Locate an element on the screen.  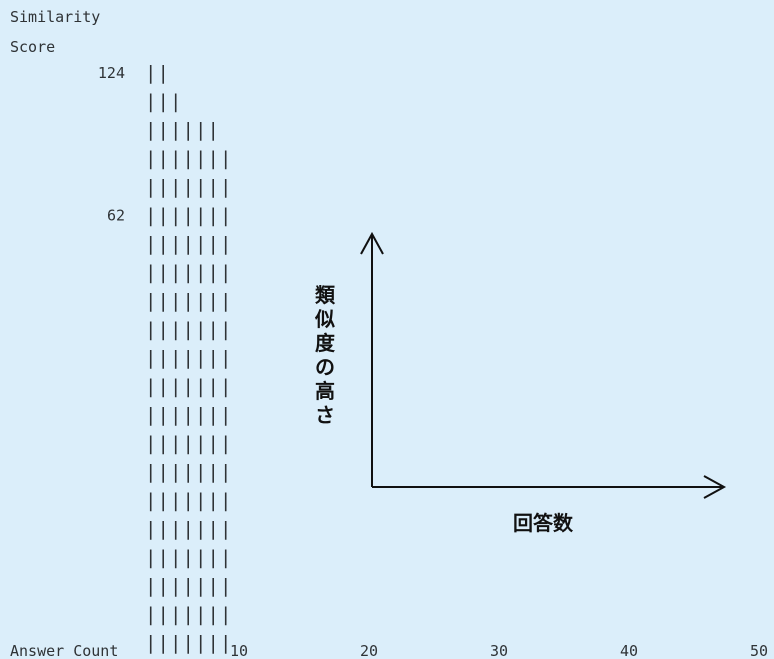
annotation-y-label-char: 類 is located at coordinates (325, 295).